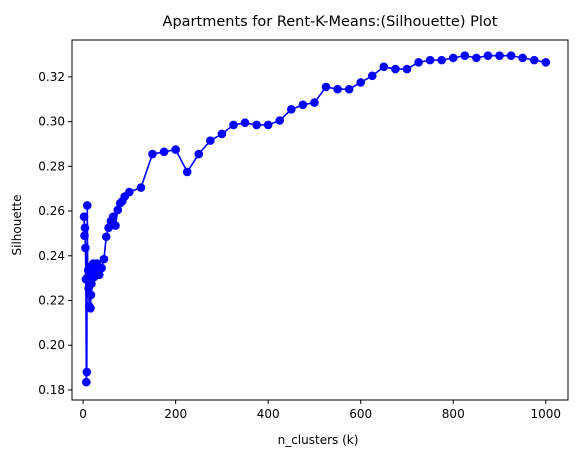 Image resolution: width=576 pixels, height=455 pixels. What do you see at coordinates (175, 414) in the screenshot?
I see `x-tick-label: 200` at bounding box center [175, 414].